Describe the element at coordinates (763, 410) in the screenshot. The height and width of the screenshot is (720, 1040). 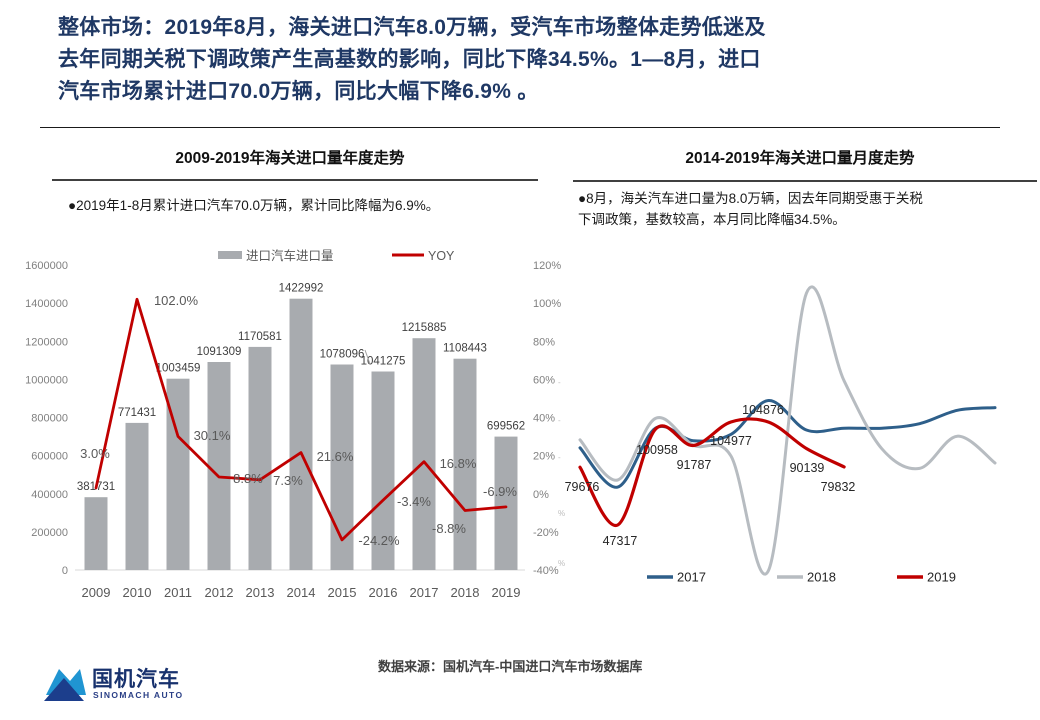
I see `monthly-point-label: 104876` at that location.